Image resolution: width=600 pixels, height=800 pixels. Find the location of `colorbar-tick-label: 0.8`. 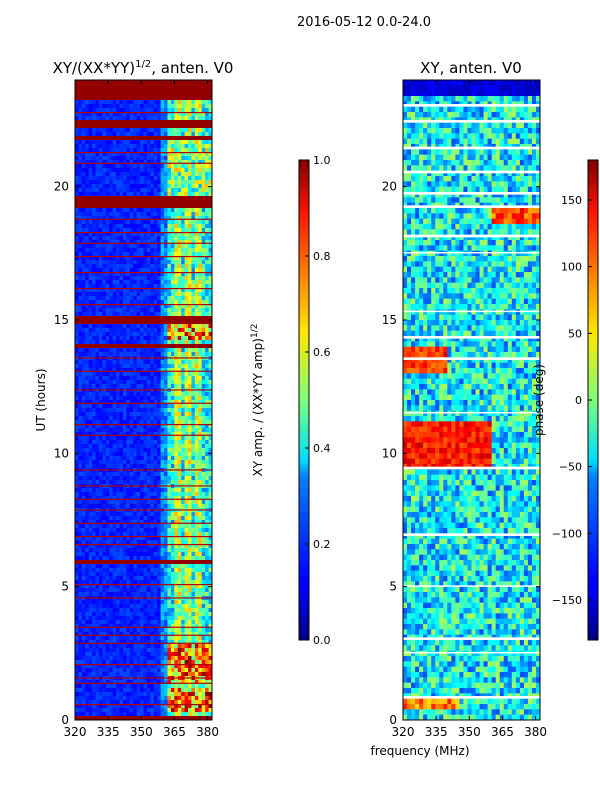

colorbar-tick-label: 0.8 is located at coordinates (322, 256).